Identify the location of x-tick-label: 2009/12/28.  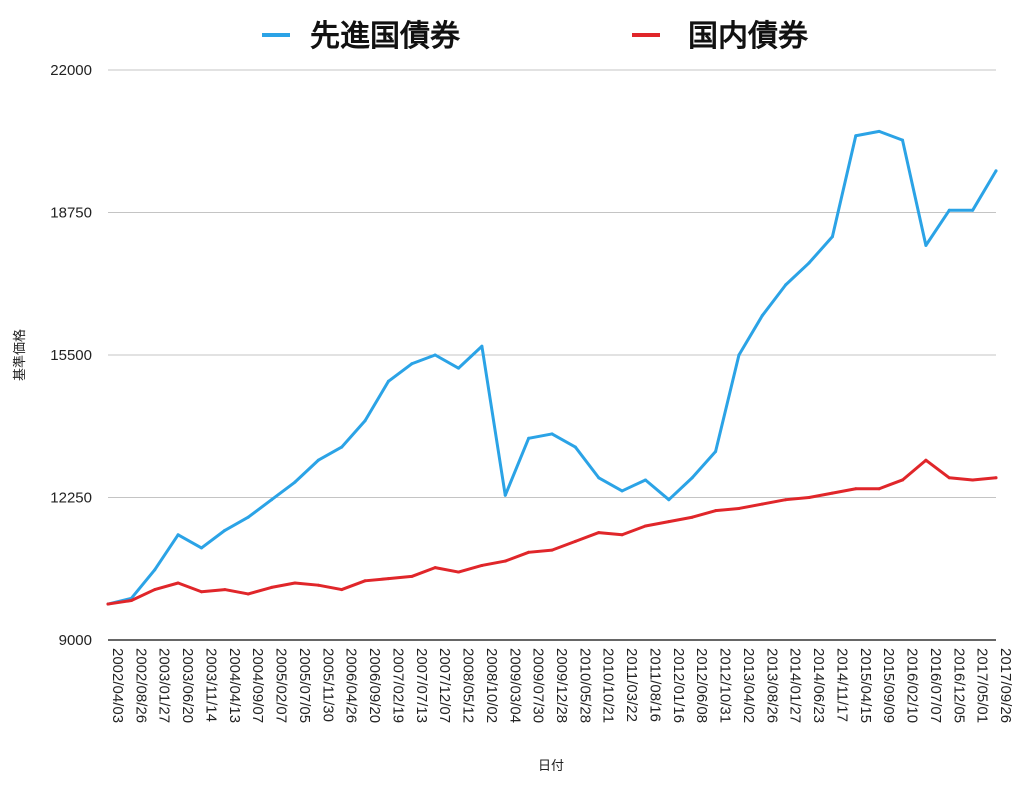
(561, 685).